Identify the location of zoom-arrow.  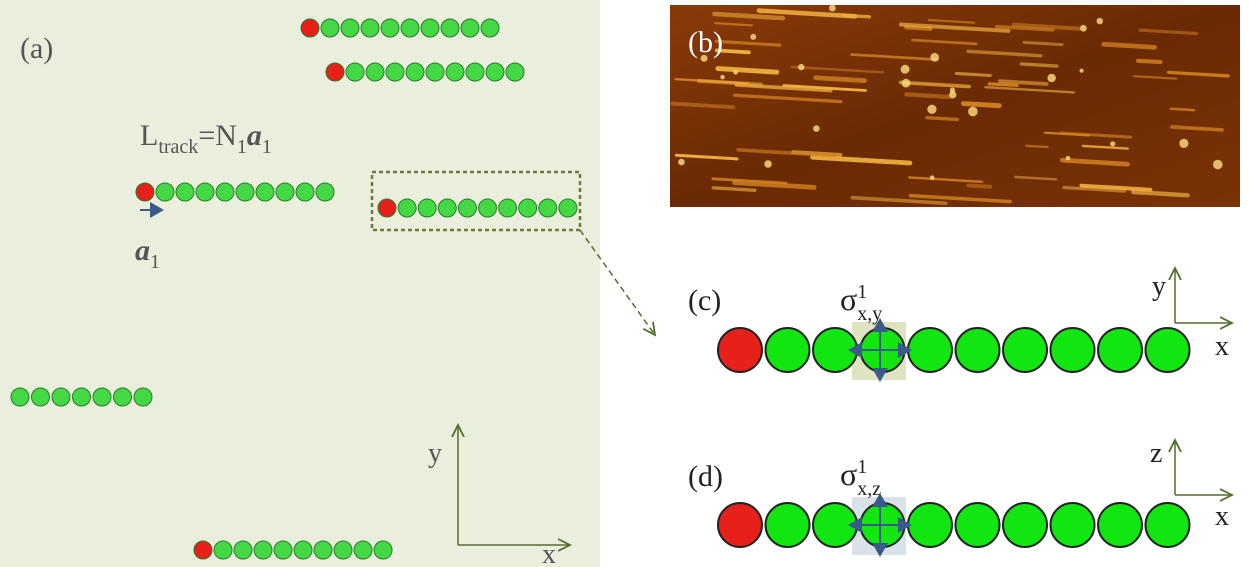
(617, 282).